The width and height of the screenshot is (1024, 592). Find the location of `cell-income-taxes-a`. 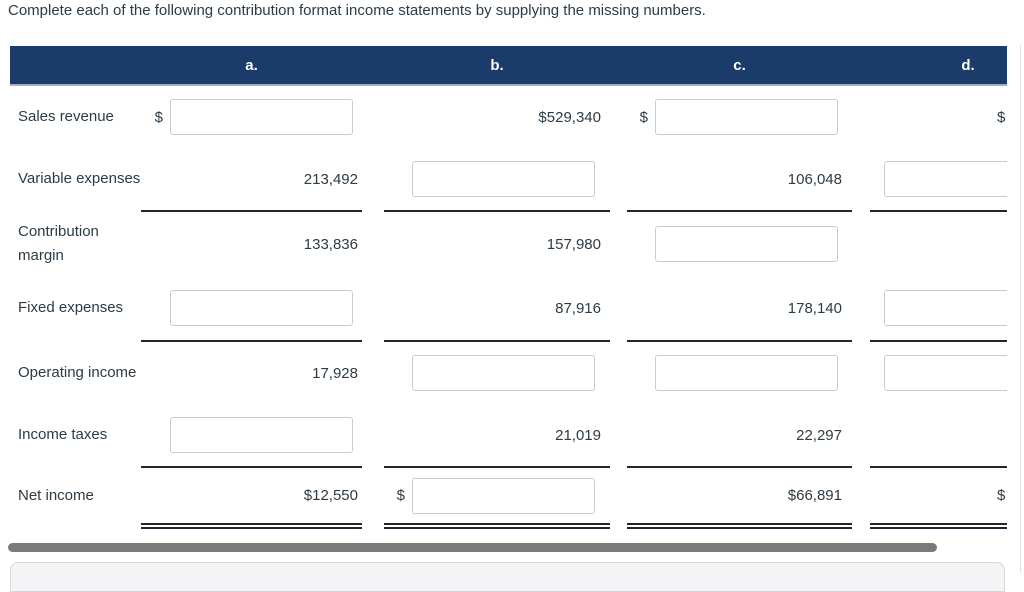

cell-income-taxes-a is located at coordinates (251, 435).